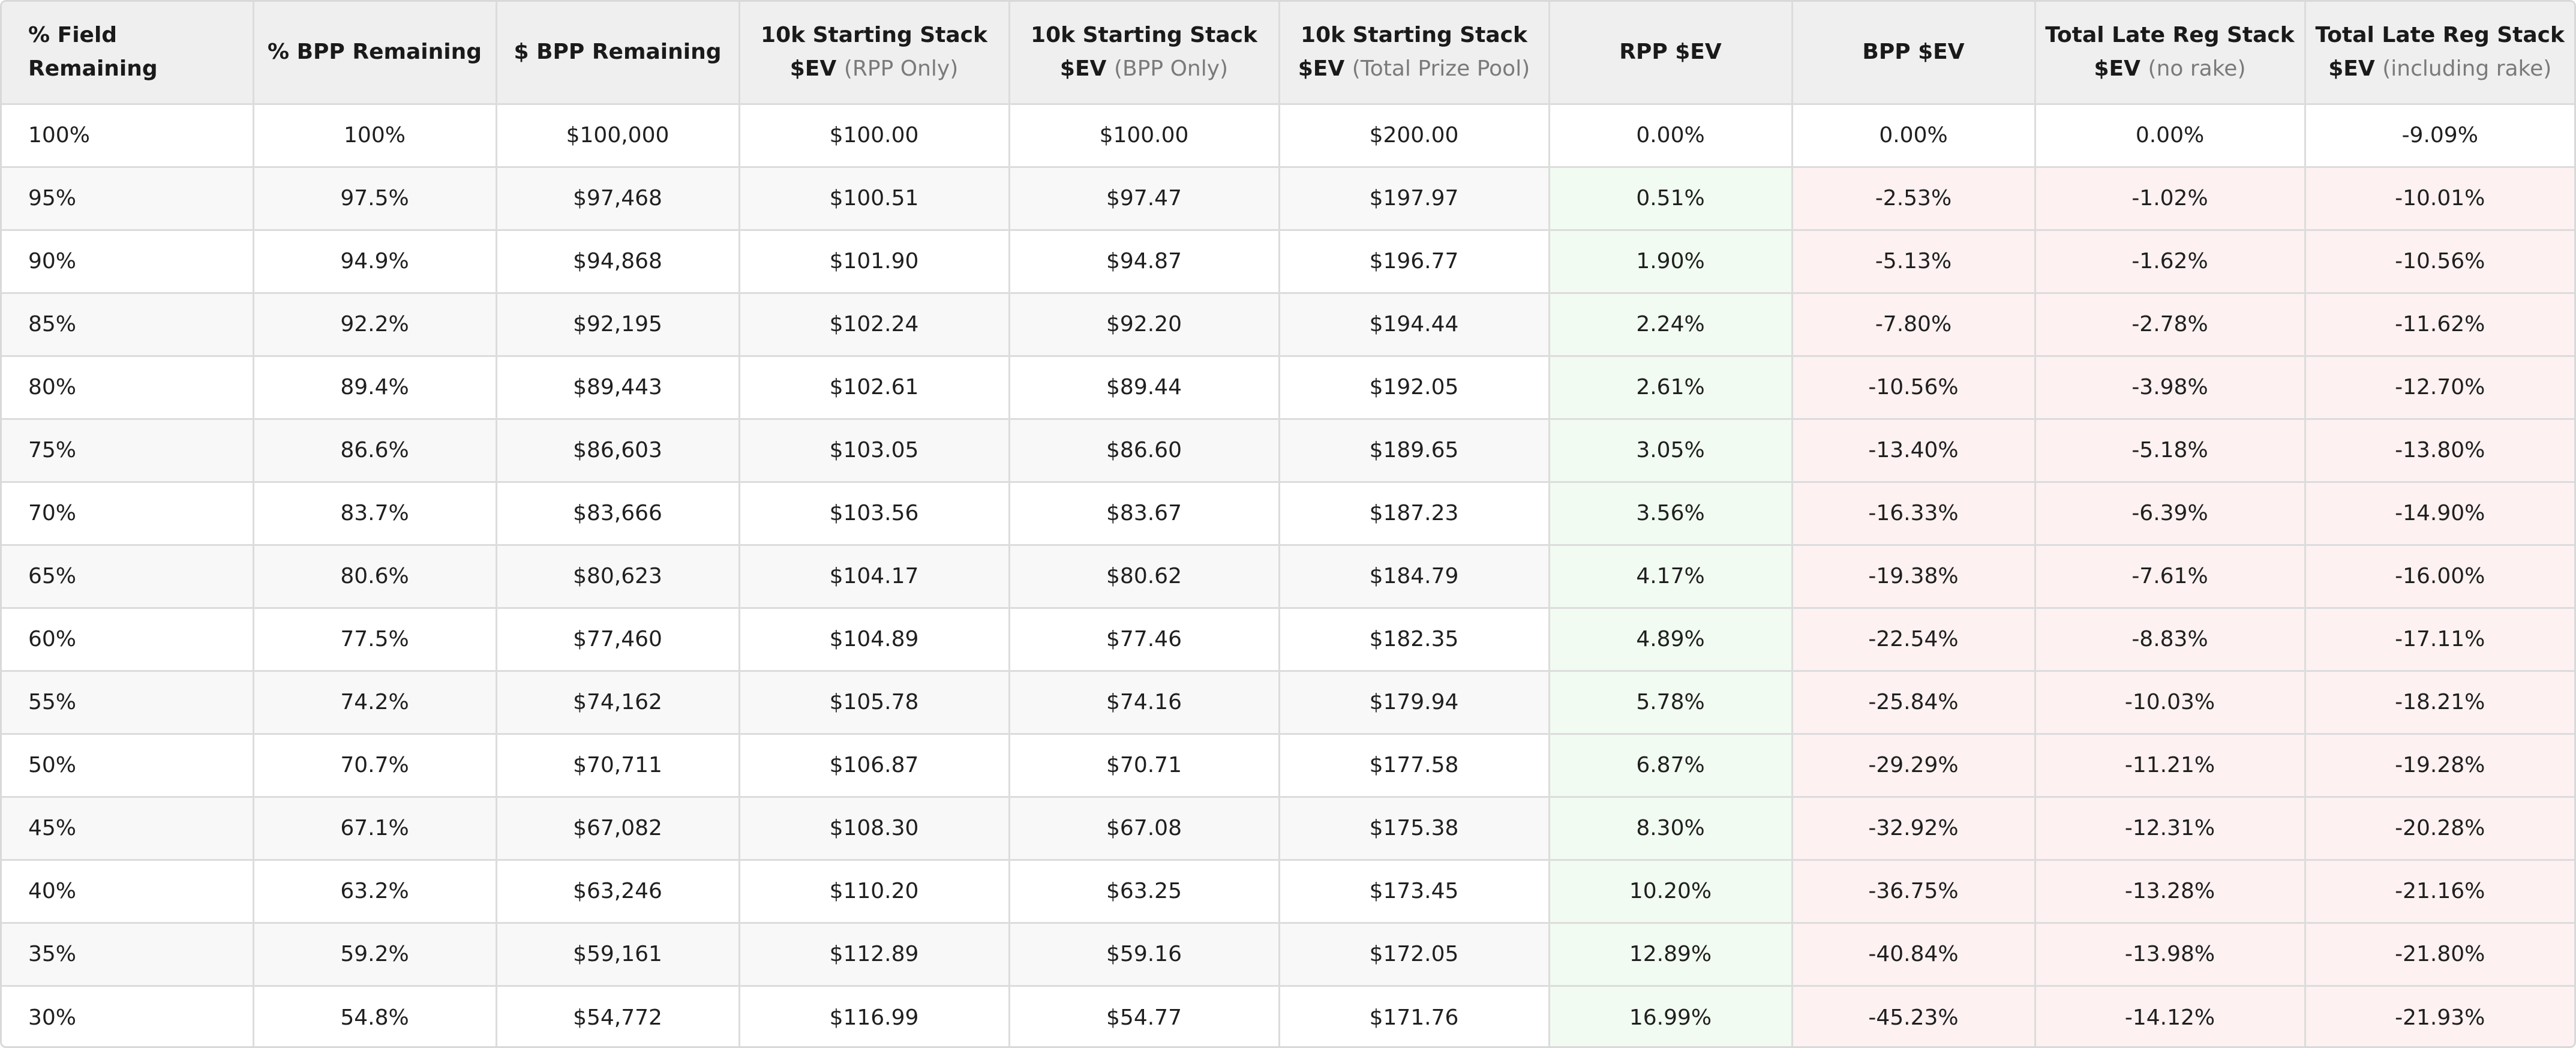 The image size is (2576, 1048). What do you see at coordinates (1913, 53) in the screenshot?
I see `header-bpp-ev: BPP $EV` at bounding box center [1913, 53].